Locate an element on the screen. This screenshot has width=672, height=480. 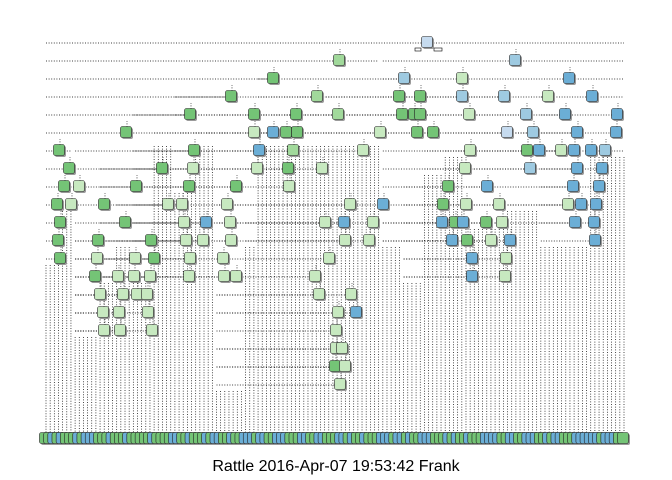
root-split-label-left is located at coordinates (418, 49).